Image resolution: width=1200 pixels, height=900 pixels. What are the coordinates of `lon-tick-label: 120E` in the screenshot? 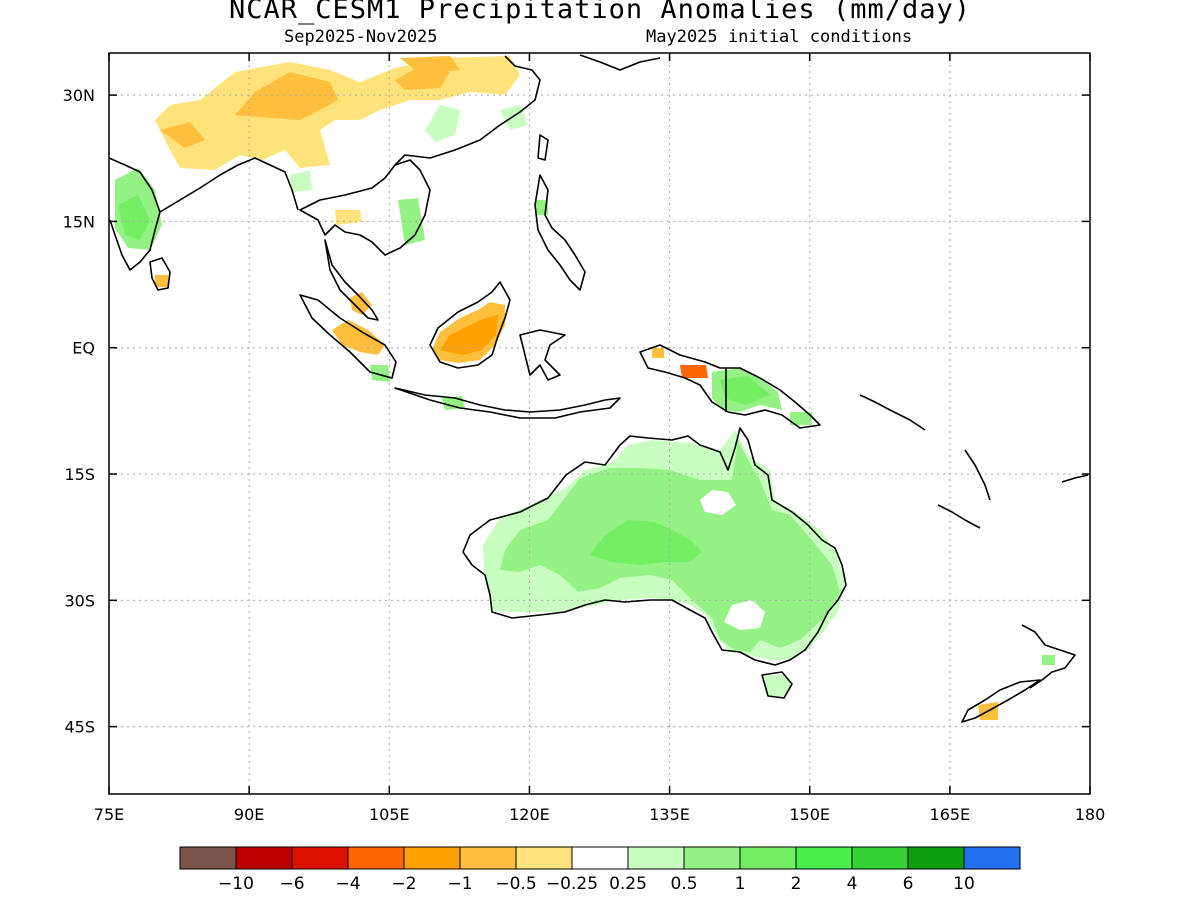 It's located at (529, 814).